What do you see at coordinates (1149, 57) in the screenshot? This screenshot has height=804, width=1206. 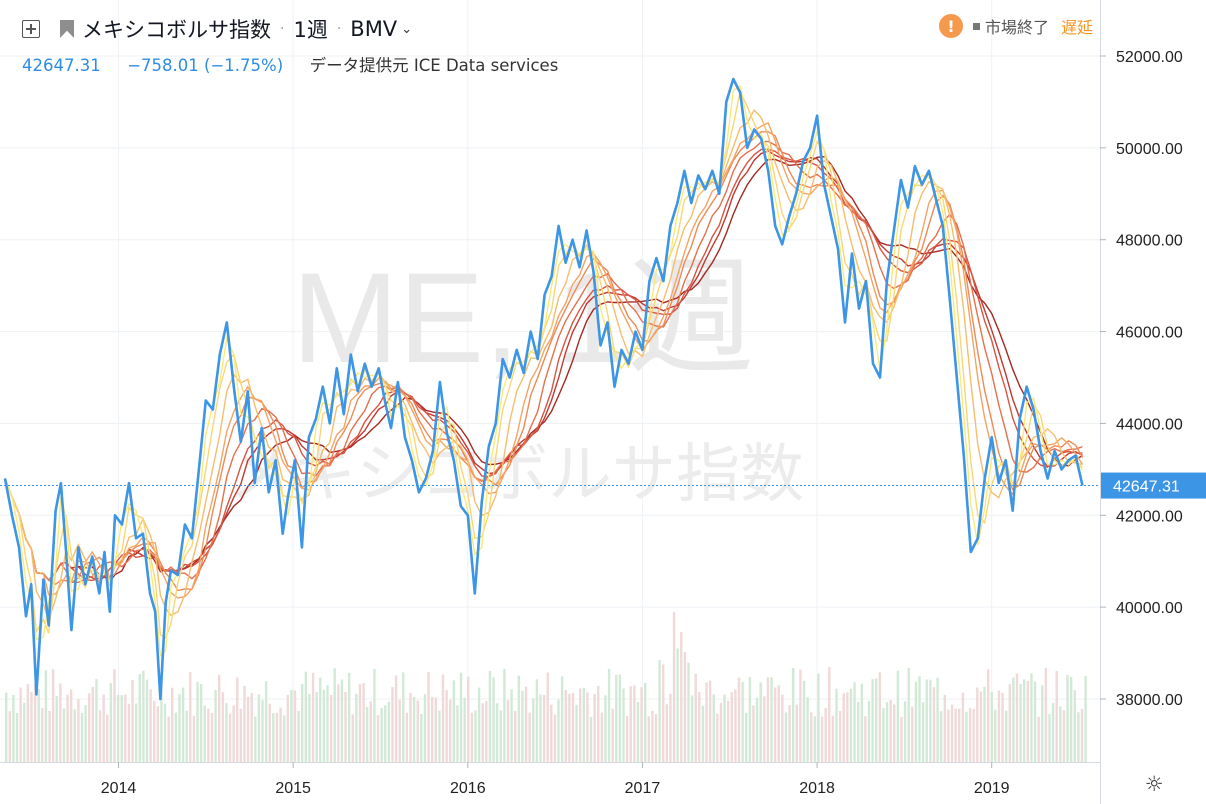 I see `y-tick-label: 52000.00` at bounding box center [1149, 57].